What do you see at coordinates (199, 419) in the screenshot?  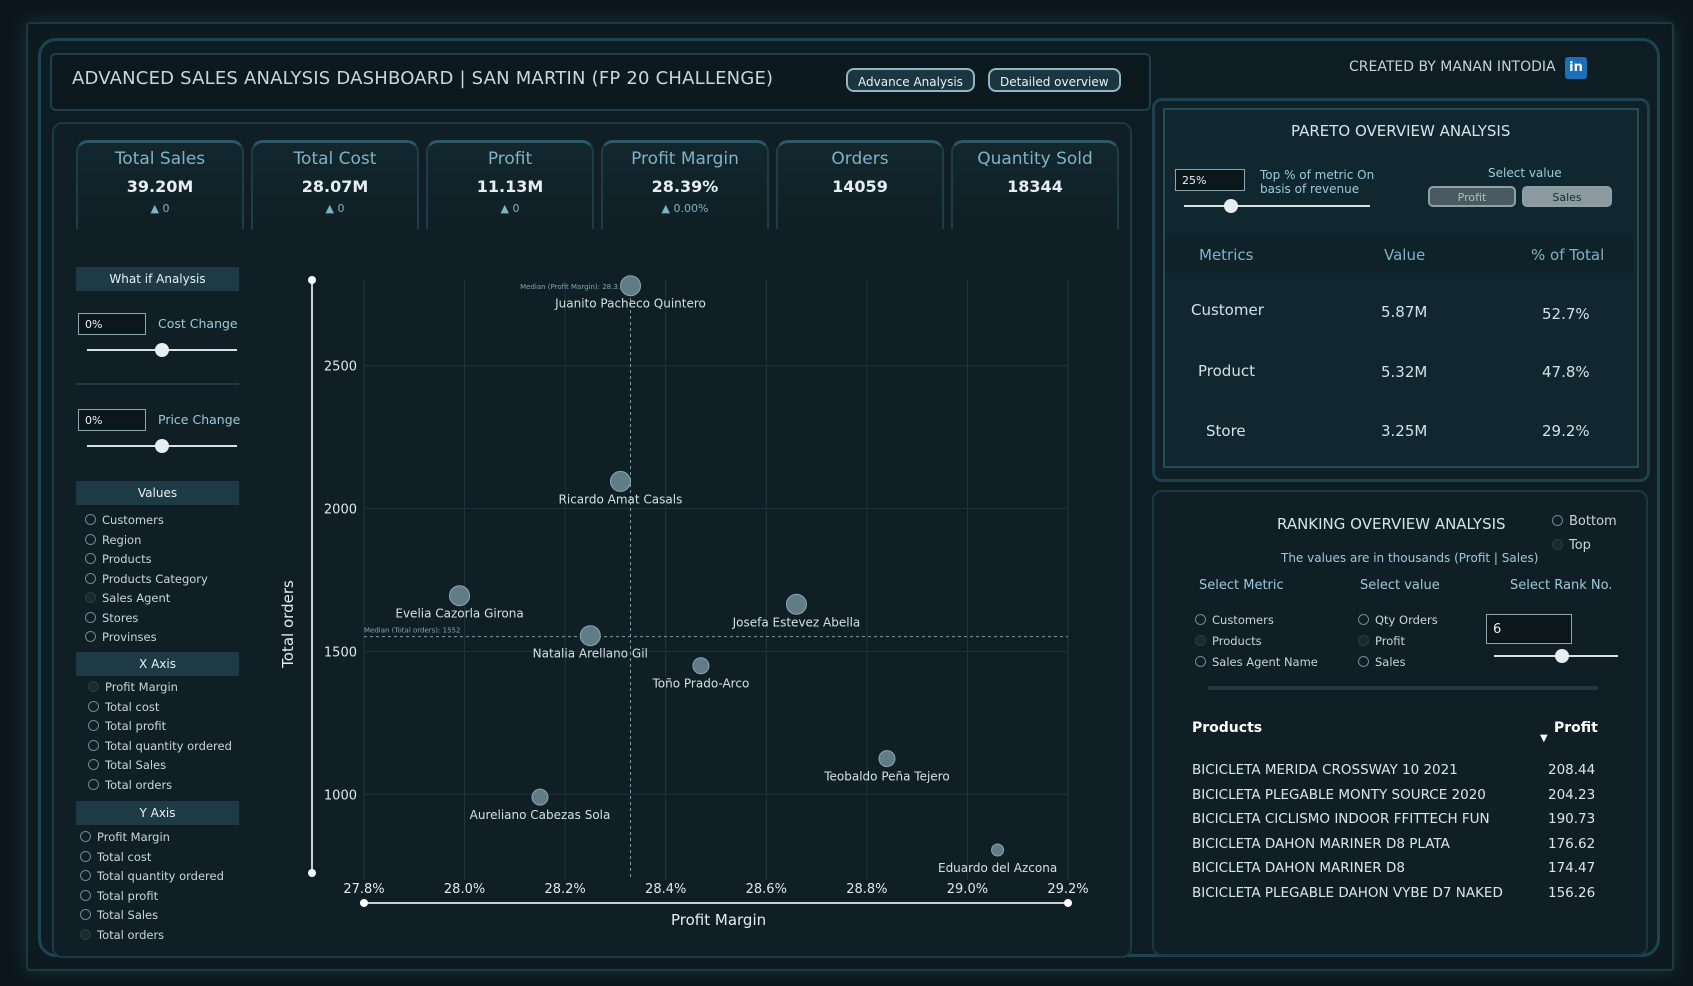 I see `price-change-label: Price Change` at bounding box center [199, 419].